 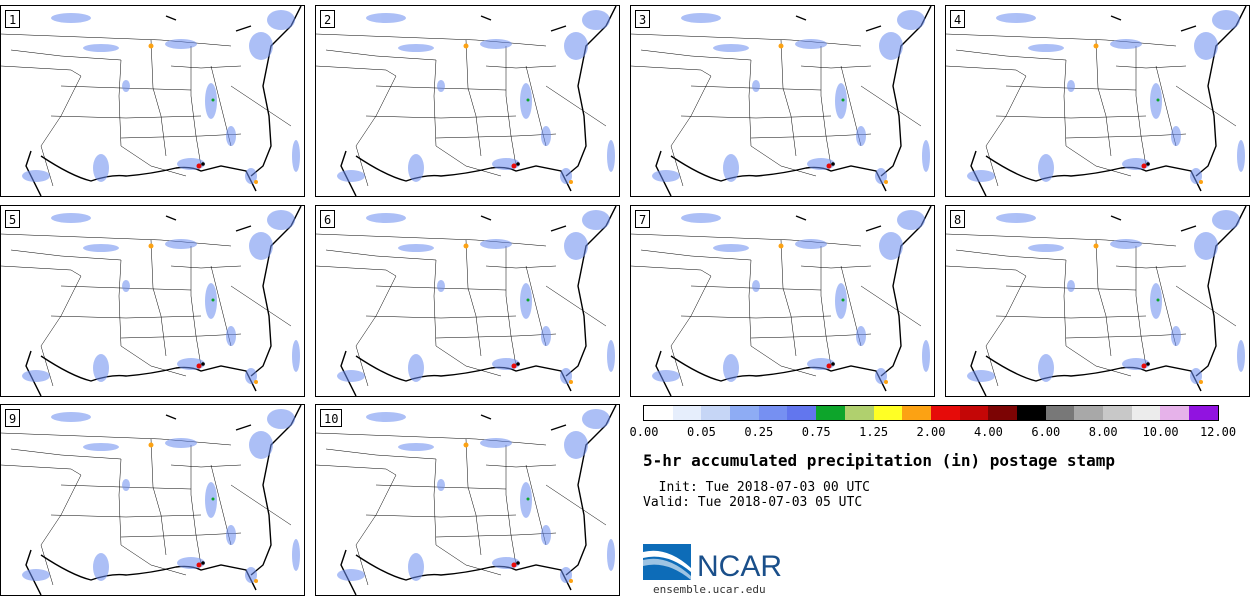 What do you see at coordinates (13, 219) in the screenshot?
I see `member-number-label: 5` at bounding box center [13, 219].